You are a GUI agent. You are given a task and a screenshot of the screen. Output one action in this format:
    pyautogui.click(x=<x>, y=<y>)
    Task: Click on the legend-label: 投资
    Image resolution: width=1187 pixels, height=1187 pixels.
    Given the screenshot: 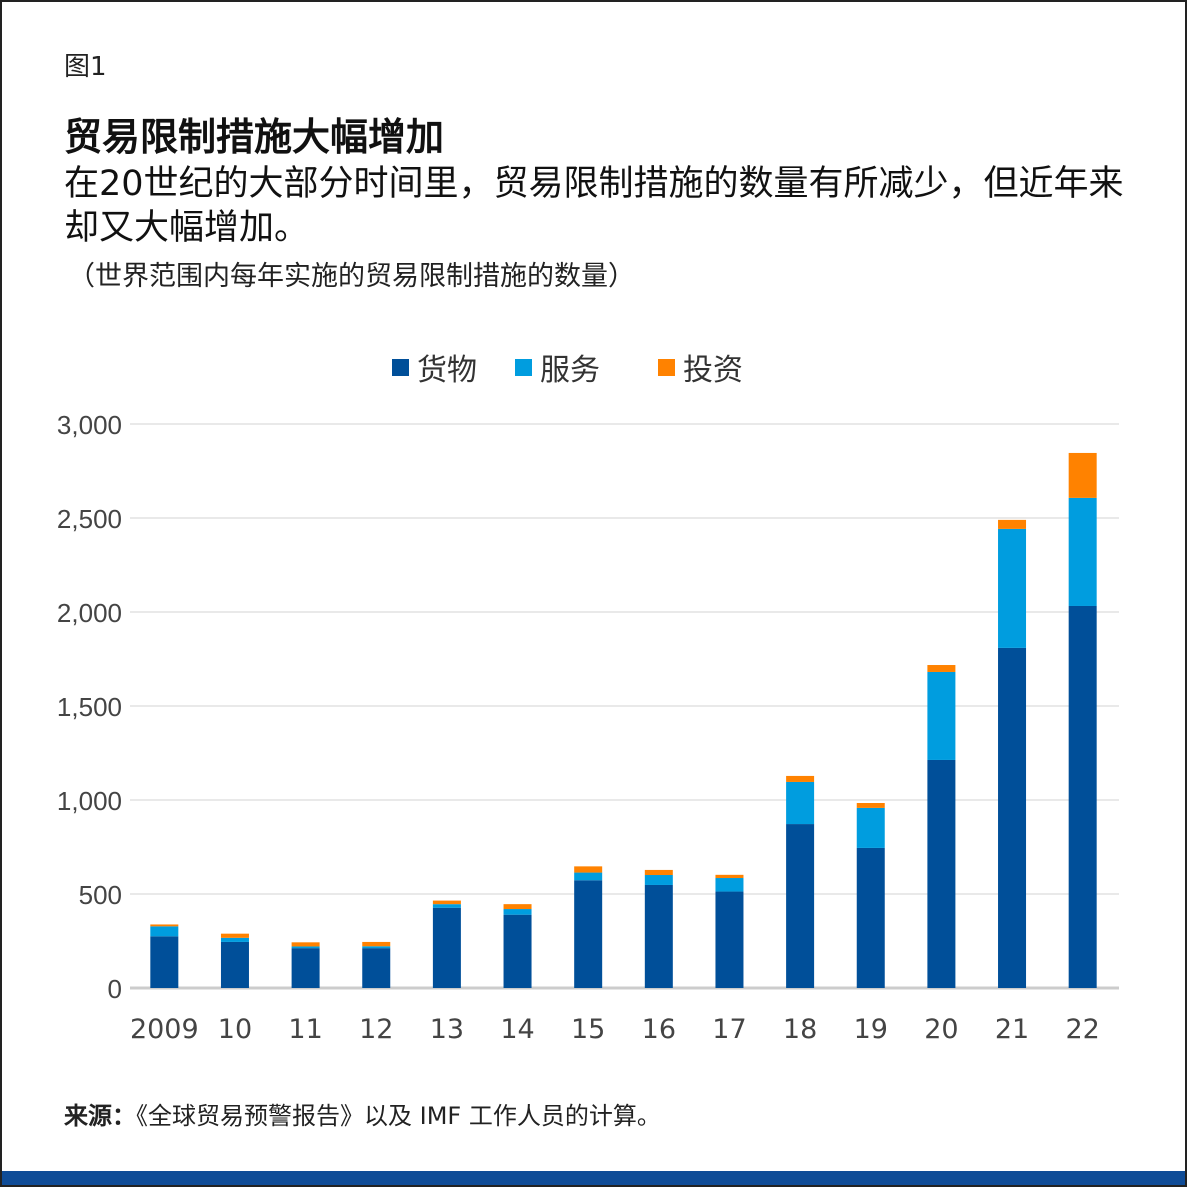 What is the action you would take?
    pyautogui.click(x=713, y=370)
    